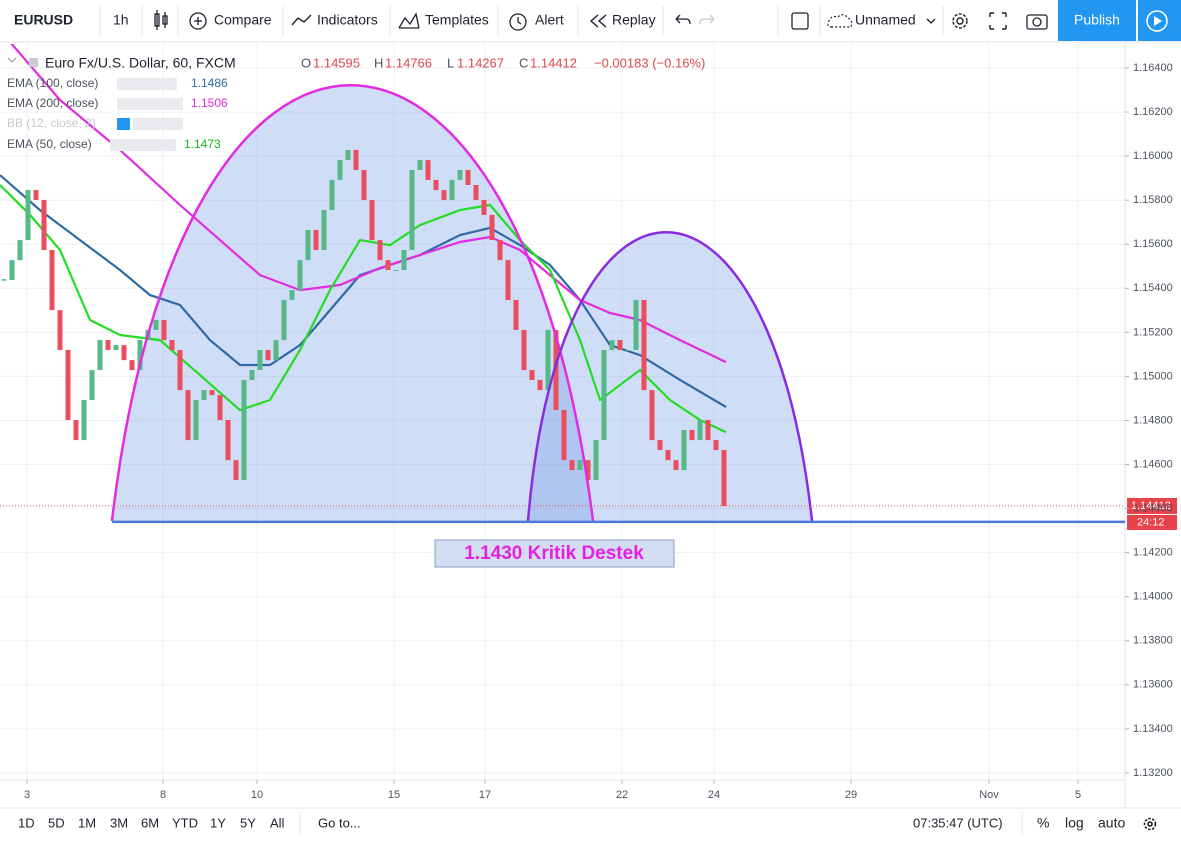  I want to click on overlay: 1.14412 24:12, so click(588, 513).